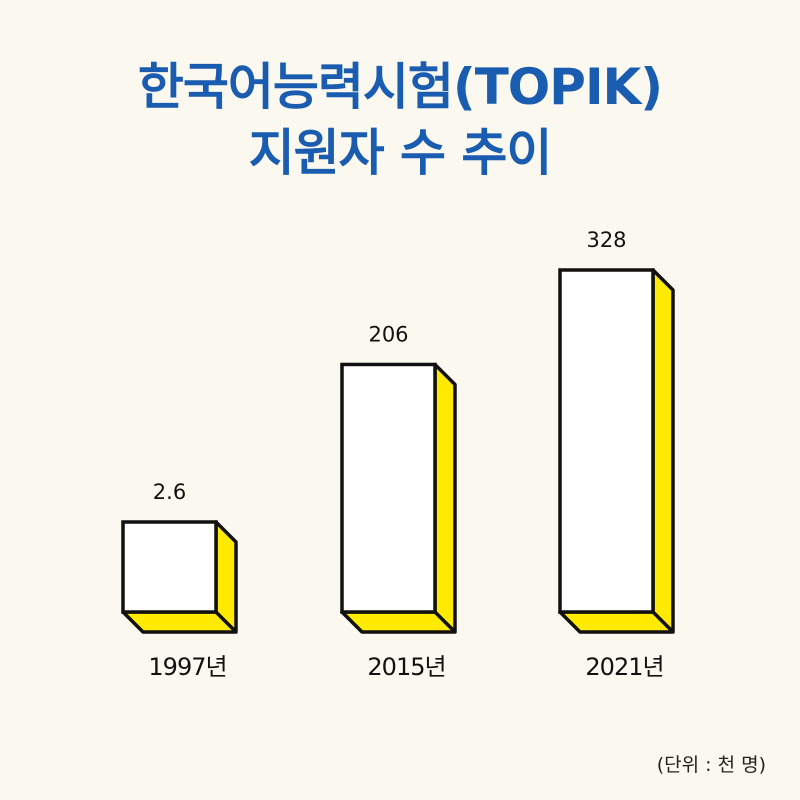  What do you see at coordinates (624, 667) in the screenshot?
I see `category-label-2: 2021년` at bounding box center [624, 667].